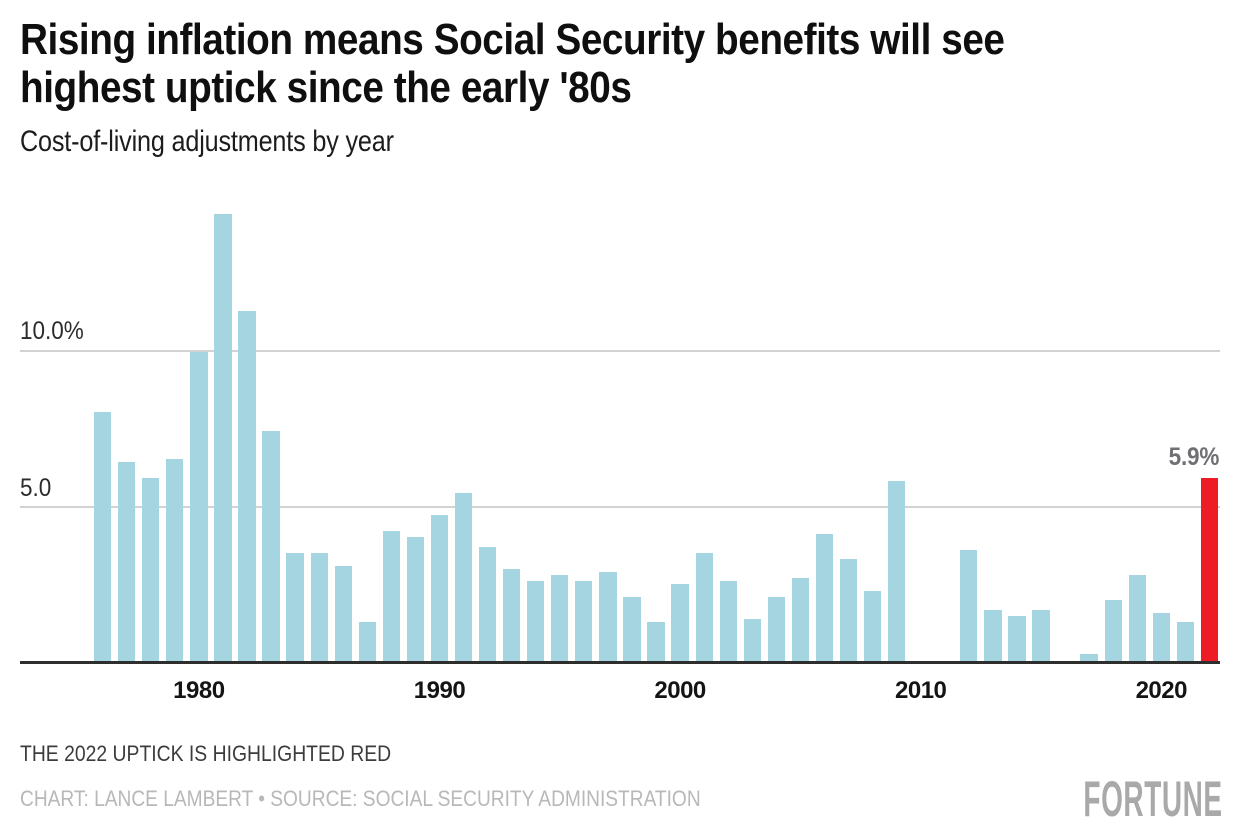 The image size is (1240, 840). What do you see at coordinates (824, 598) in the screenshot?
I see `bar-2006` at bounding box center [824, 598].